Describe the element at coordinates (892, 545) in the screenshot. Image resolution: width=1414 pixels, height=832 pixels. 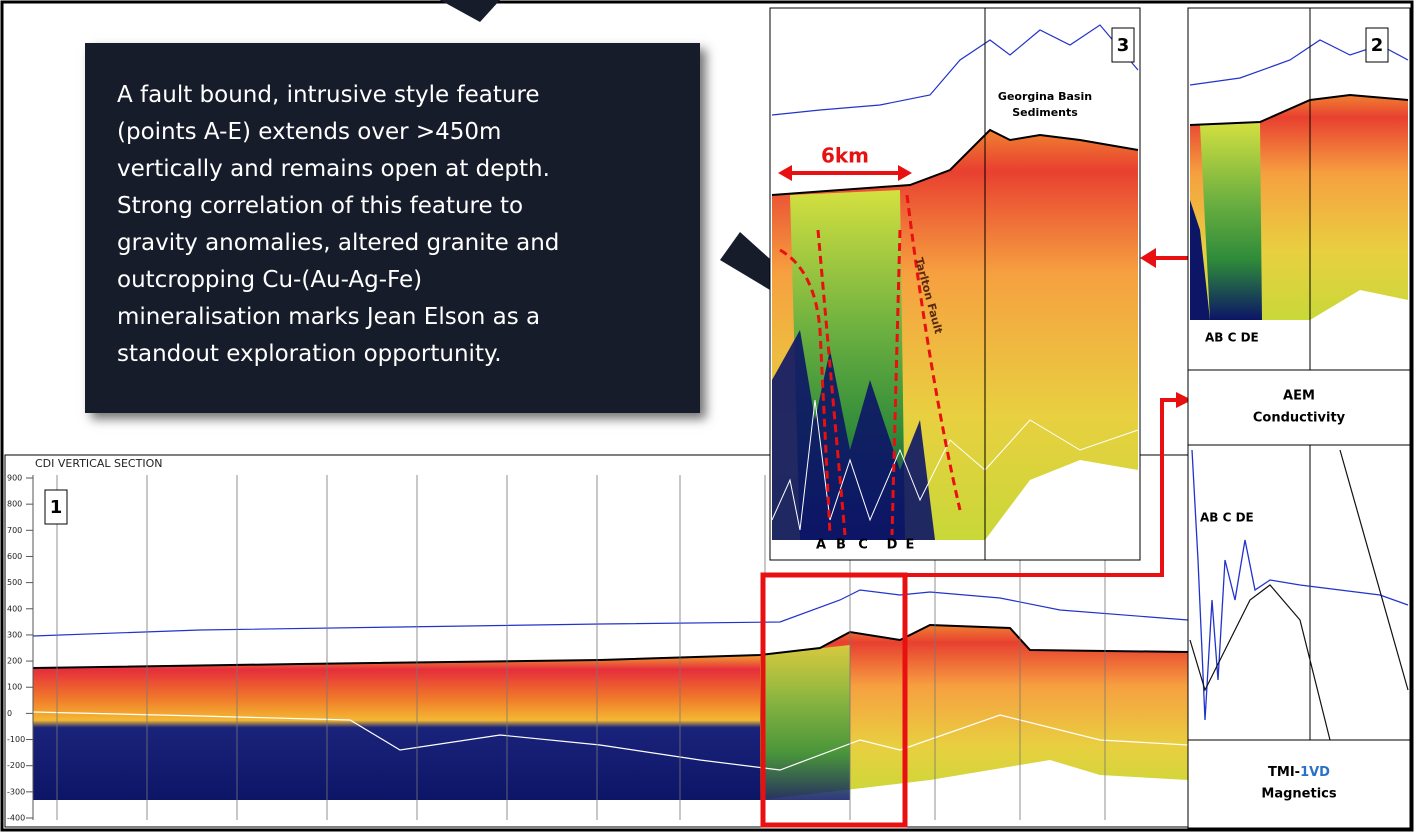
I see `point-label: D` at that location.